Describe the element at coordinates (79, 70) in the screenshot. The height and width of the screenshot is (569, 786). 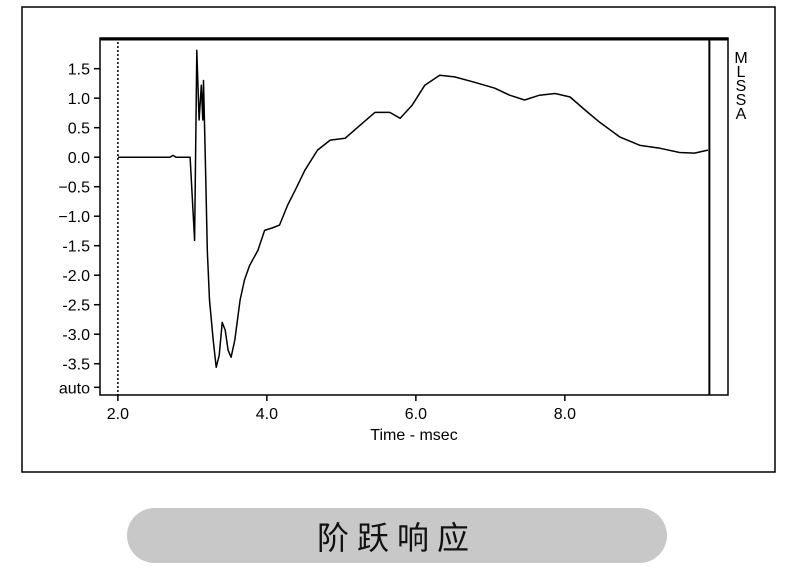
I see `y-tick-label: 1.5` at that location.